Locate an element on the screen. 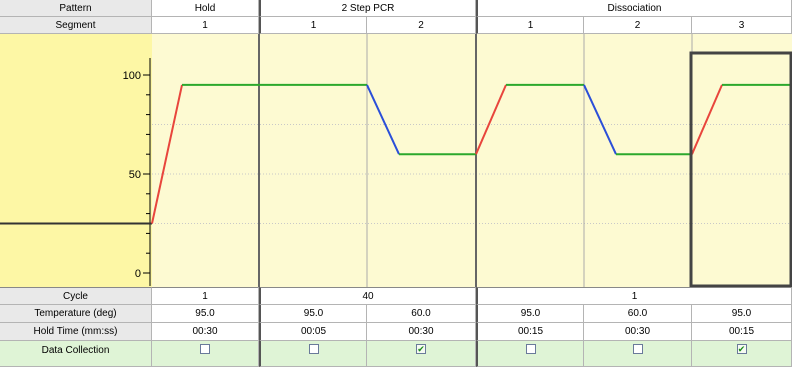  hold-time-cell-4: 00:15 is located at coordinates (530, 332).